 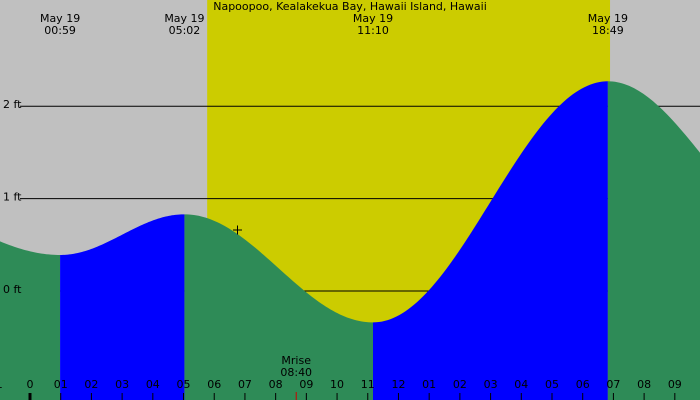 What do you see at coordinates (29, 384) in the screenshot?
I see `x-tick-label: 0` at bounding box center [29, 384].